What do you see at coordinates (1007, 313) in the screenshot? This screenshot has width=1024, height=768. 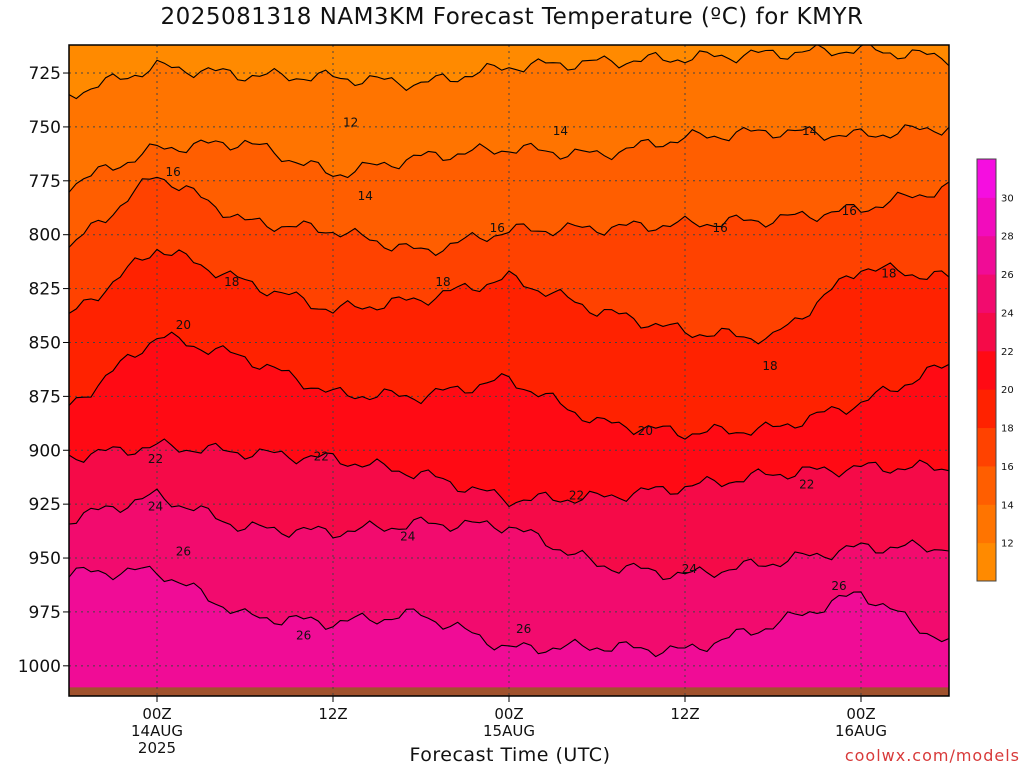 I see `colorbar-tick-label: 24` at bounding box center [1007, 313].